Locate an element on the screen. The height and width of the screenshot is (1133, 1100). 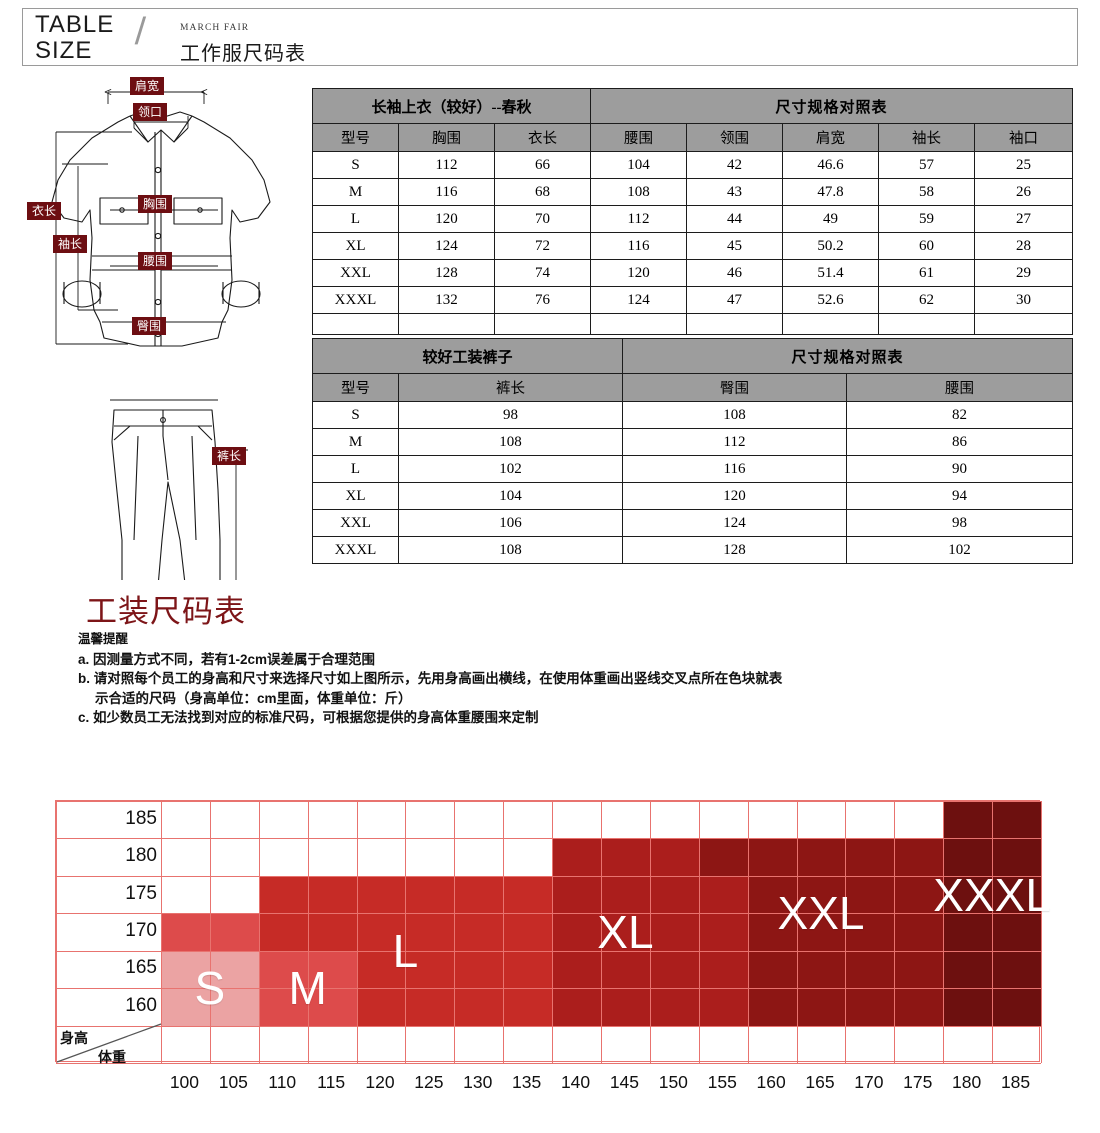
heatmap-size-label-l: L is located at coordinates (405, 950).